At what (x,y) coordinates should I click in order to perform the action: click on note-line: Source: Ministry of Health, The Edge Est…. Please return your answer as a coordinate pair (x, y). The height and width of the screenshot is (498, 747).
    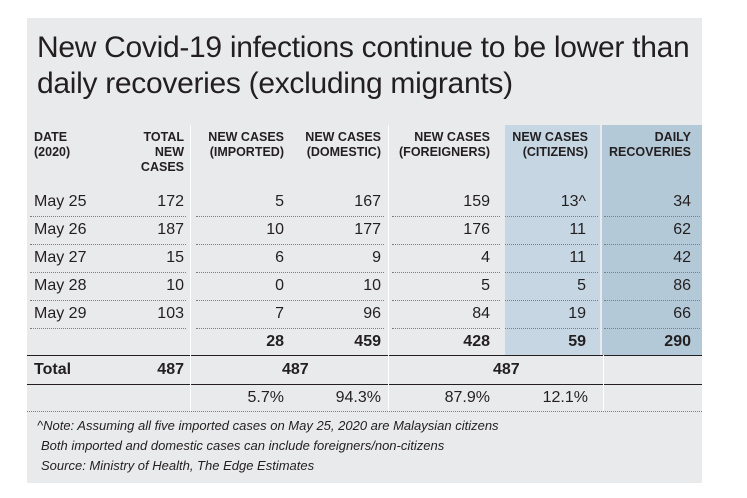
    Looking at the image, I should click on (178, 465).